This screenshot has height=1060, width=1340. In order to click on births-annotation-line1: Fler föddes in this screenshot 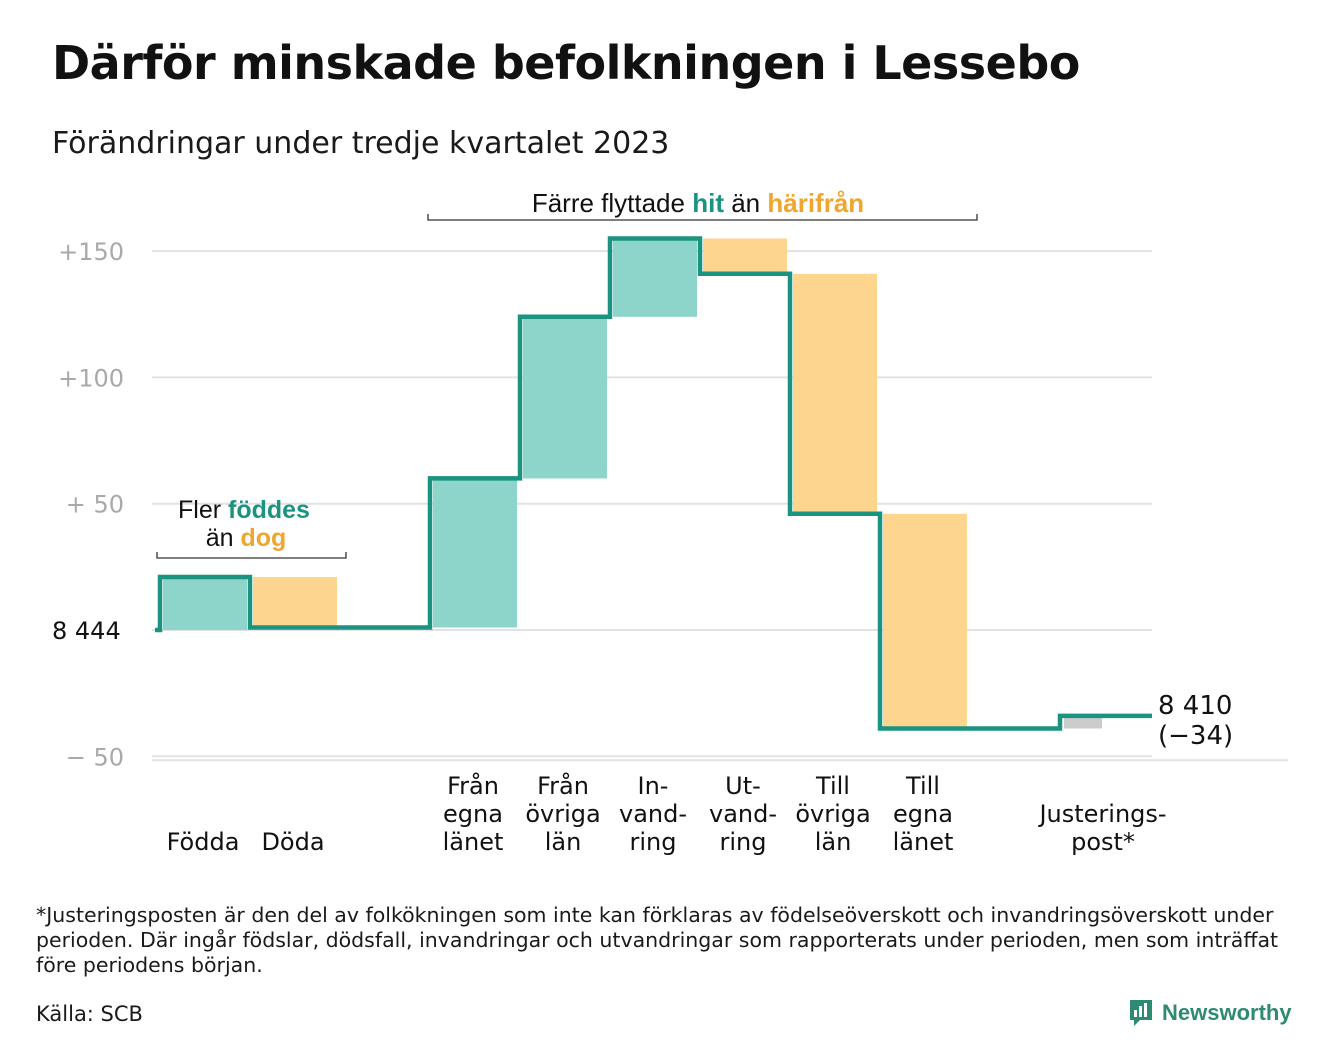, I will do `click(244, 510)`.